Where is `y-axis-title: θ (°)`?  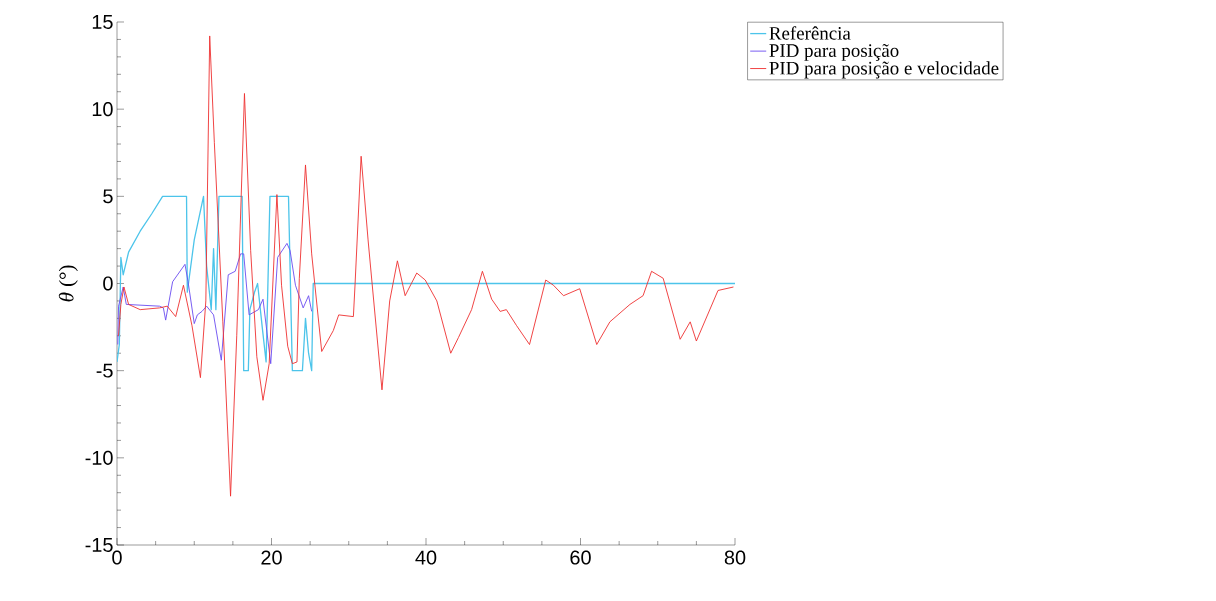
y-axis-title: θ (°) is located at coordinates (68, 283).